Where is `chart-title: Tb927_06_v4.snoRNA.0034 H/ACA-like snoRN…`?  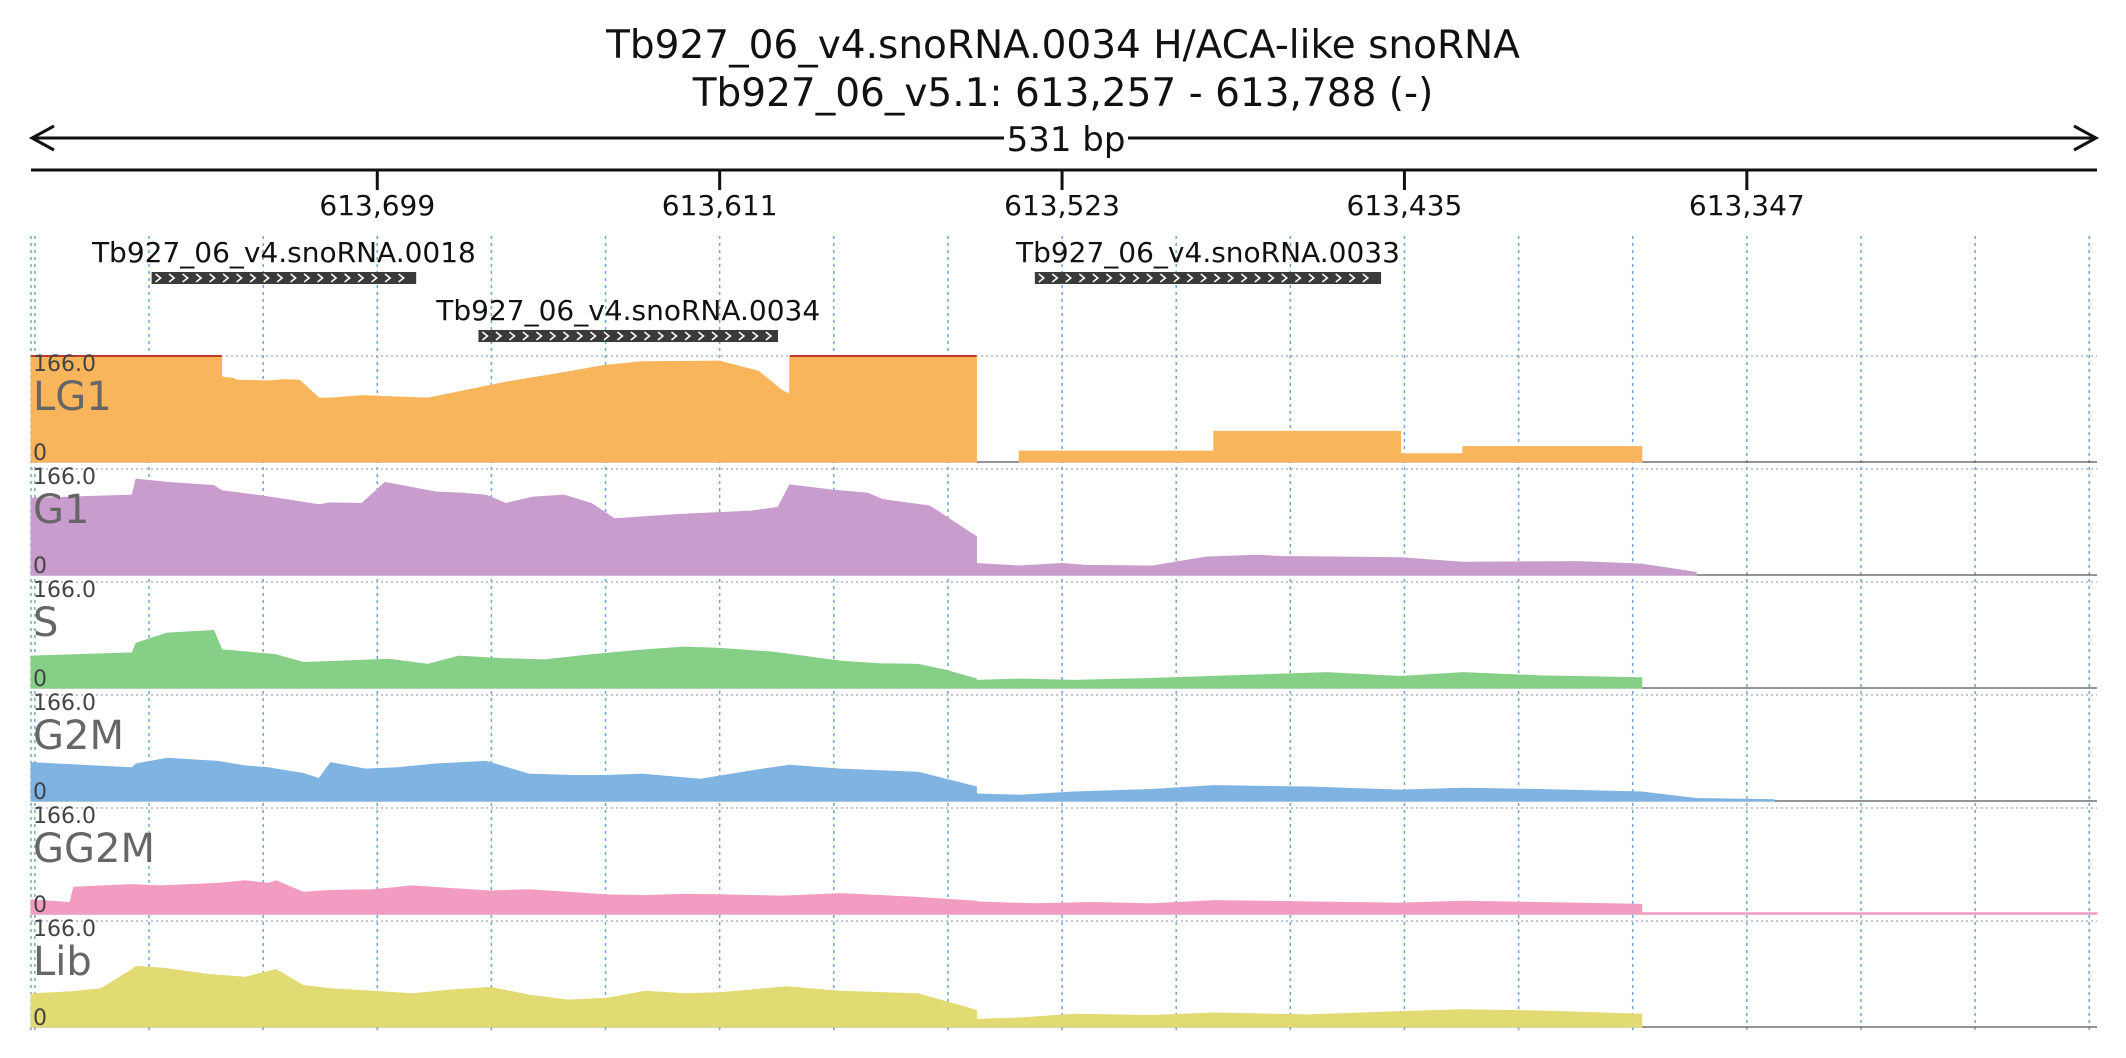 chart-title: Tb927_06_v4.snoRNA.0034 H/ACA-like snoRN… is located at coordinates (1062, 45).